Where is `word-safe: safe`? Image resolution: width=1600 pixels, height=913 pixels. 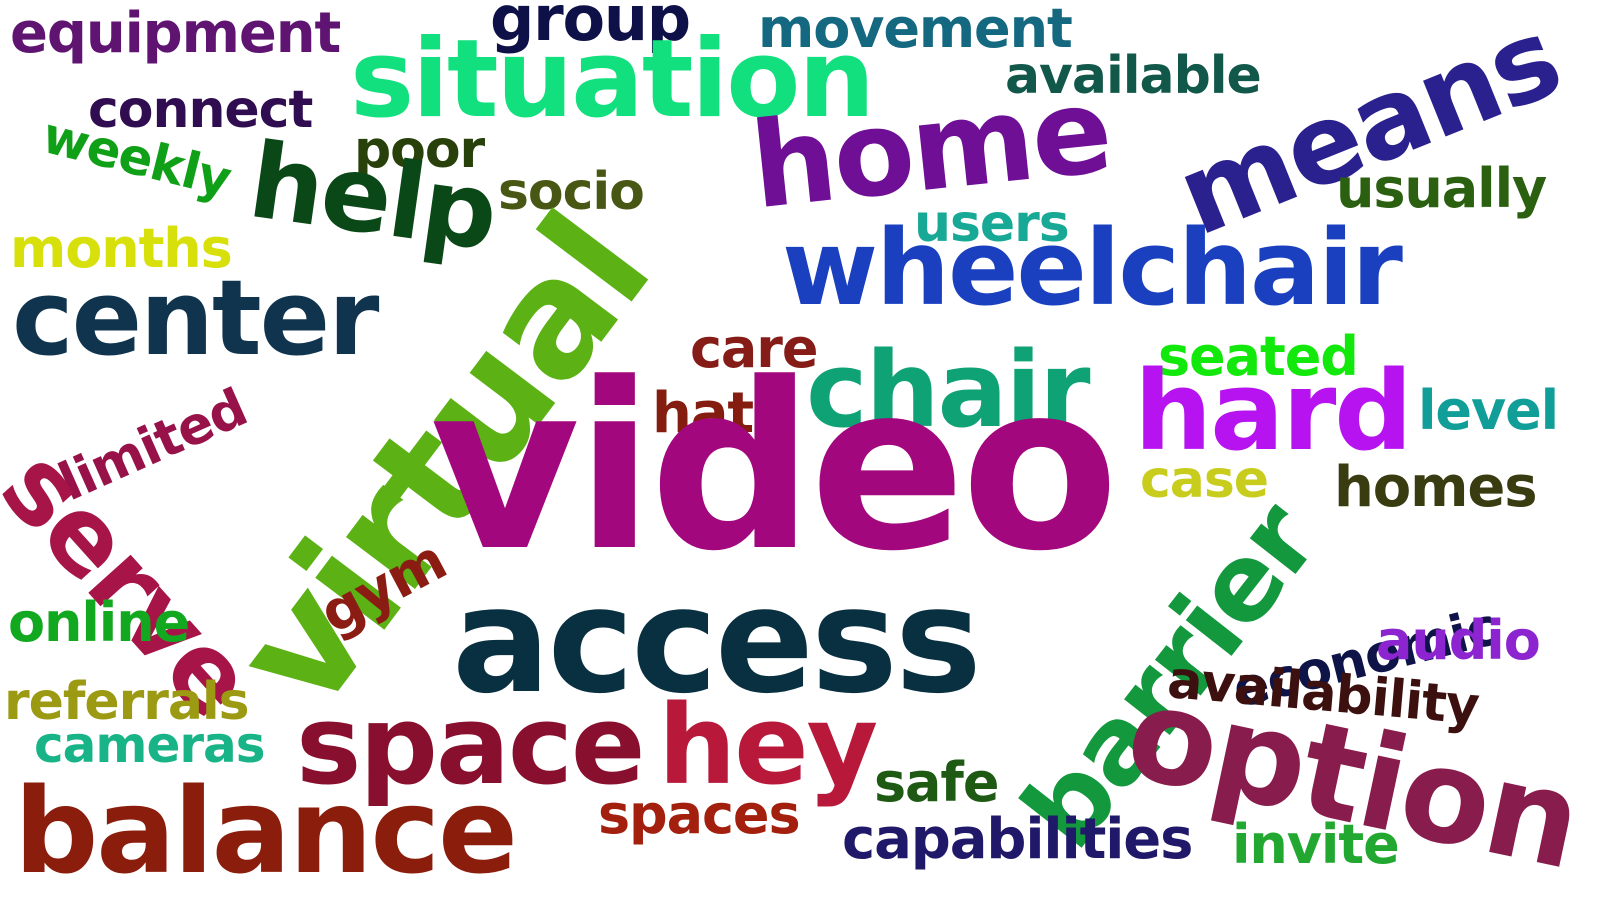
word-safe: safe is located at coordinates (936, 782).